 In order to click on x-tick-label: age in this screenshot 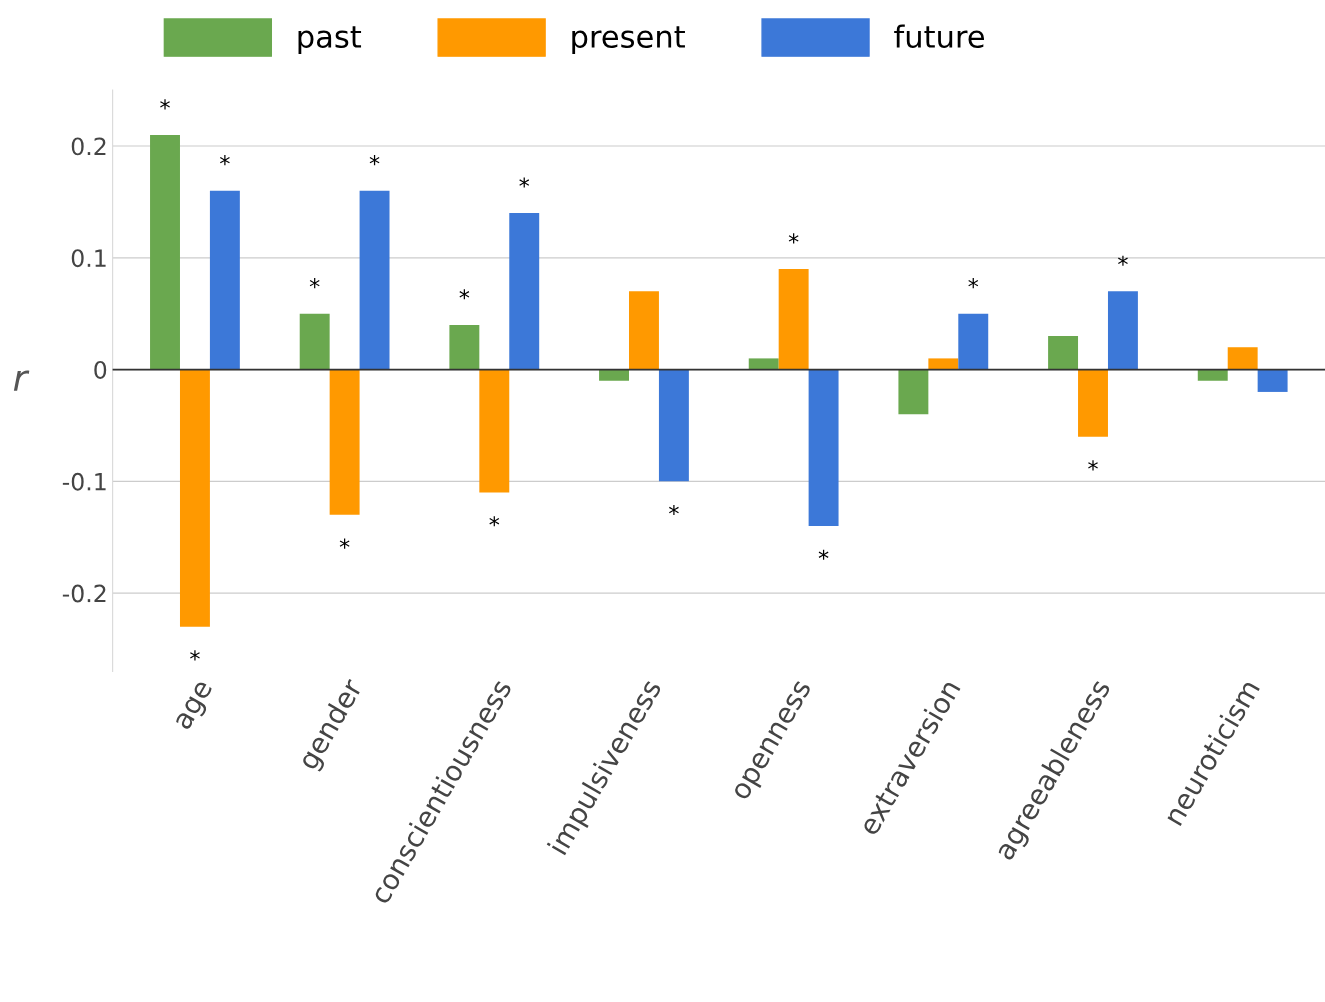, I will do `click(196, 707)`.